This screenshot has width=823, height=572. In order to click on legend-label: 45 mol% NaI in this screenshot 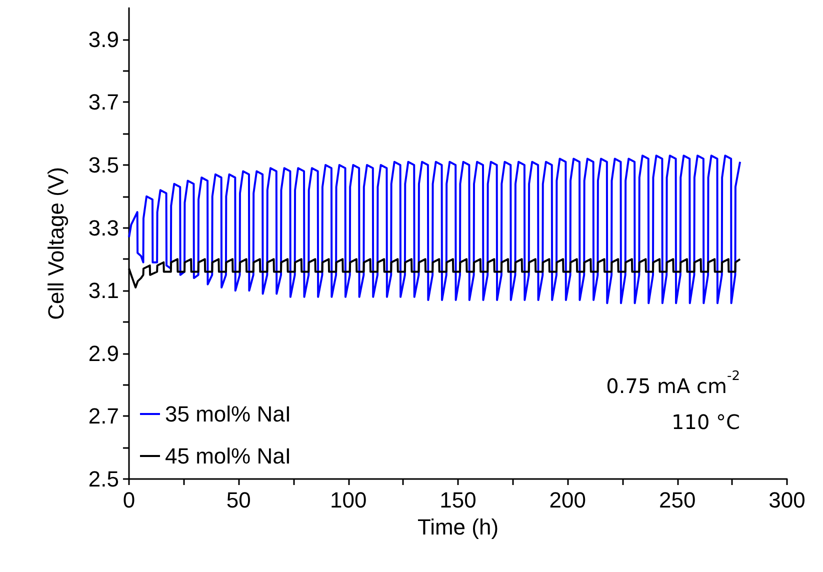, I will do `click(228, 456)`.